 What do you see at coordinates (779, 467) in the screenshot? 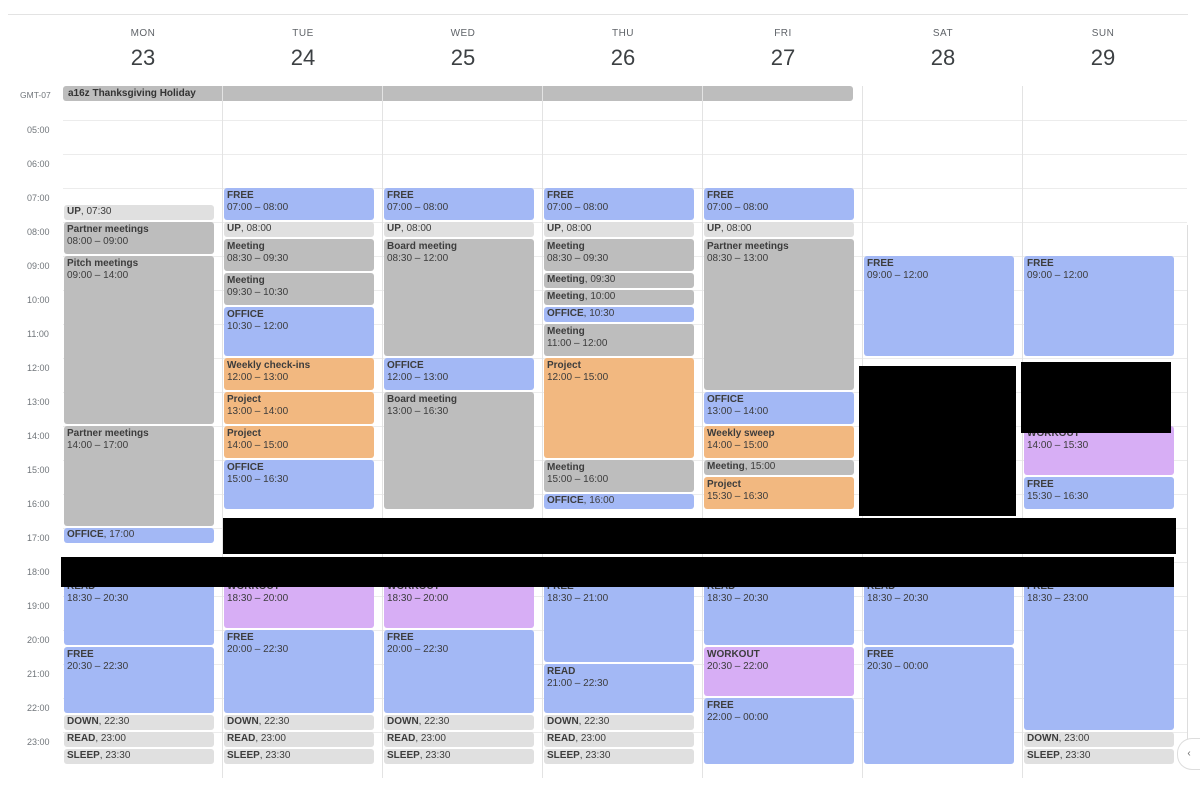
I see `event-meeting: Meeting, 15:00` at bounding box center [779, 467].